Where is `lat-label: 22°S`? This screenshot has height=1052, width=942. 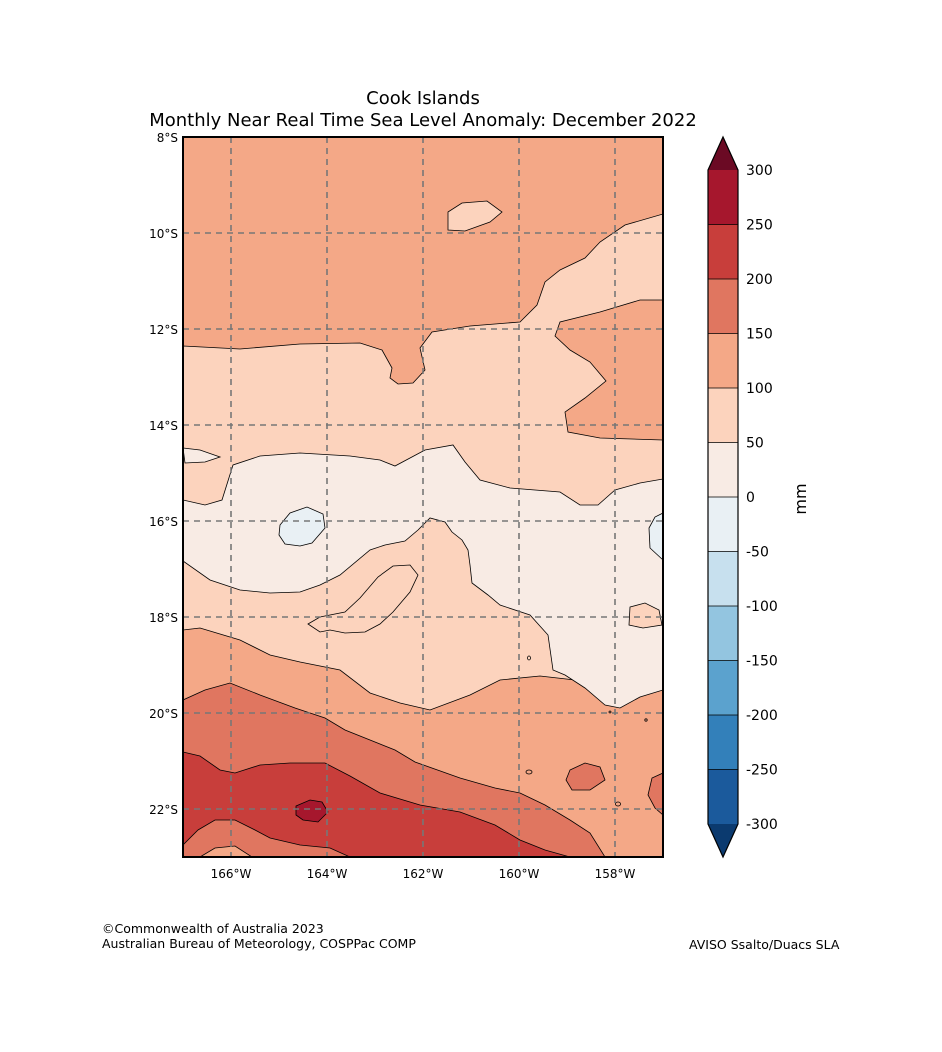
lat-label: 22°S is located at coordinates (163, 810).